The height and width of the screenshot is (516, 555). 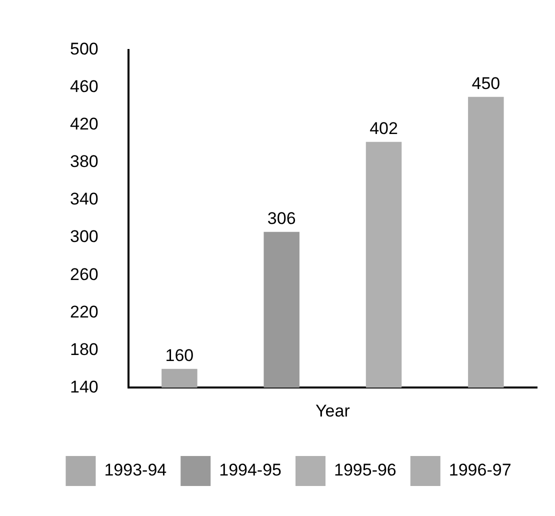 What do you see at coordinates (480, 470) in the screenshot?
I see `legend-label: 1996-97` at bounding box center [480, 470].